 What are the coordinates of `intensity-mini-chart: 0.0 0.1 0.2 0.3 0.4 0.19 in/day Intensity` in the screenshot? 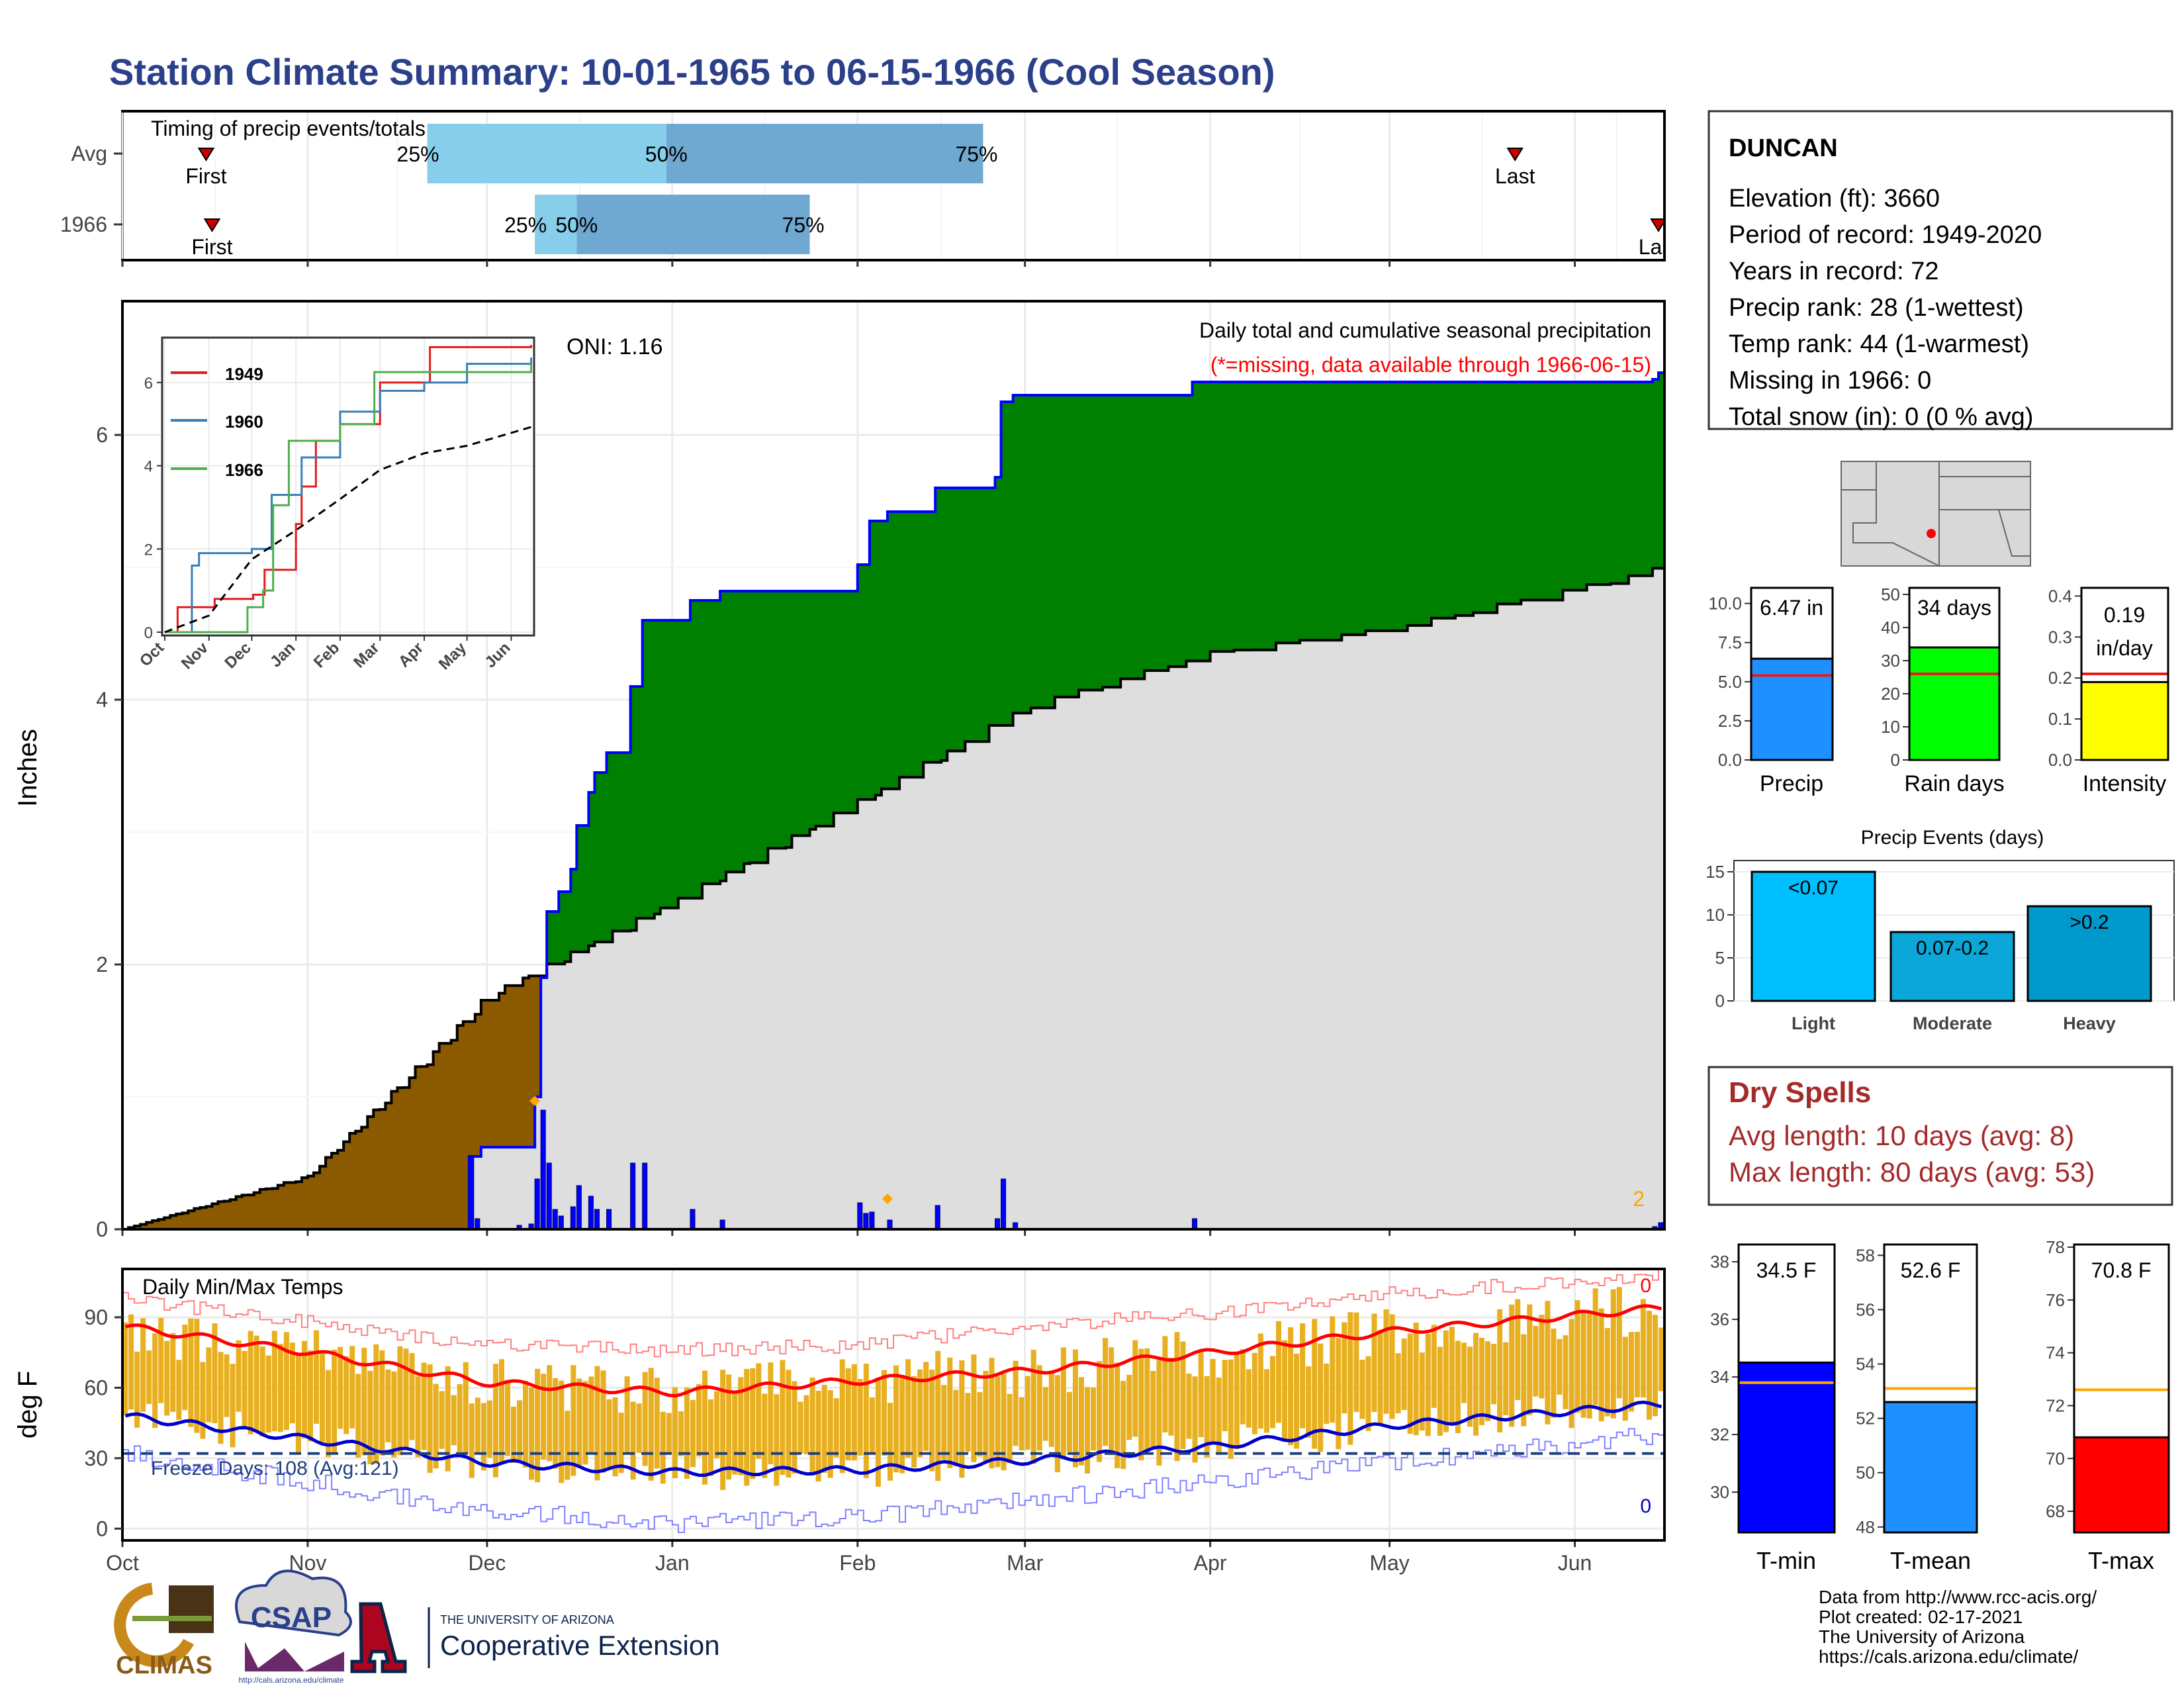 It's located at (2108, 691).